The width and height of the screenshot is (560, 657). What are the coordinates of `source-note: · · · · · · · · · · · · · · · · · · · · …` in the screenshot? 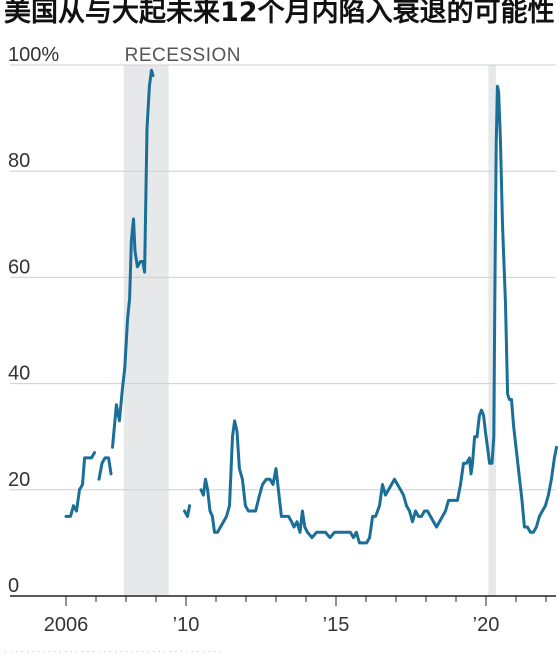 It's located at (113, 650).